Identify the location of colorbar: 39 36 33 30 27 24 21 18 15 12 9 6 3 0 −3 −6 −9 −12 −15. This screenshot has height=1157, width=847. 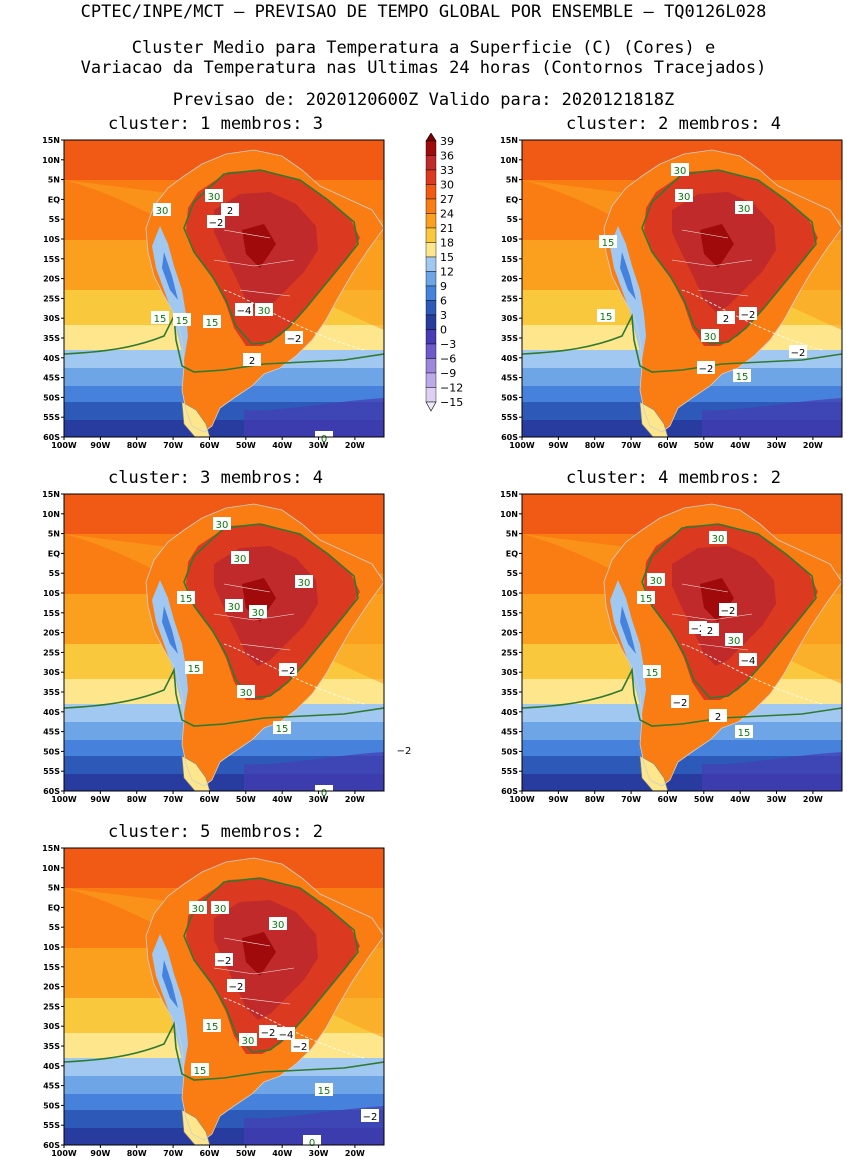
(449, 289).